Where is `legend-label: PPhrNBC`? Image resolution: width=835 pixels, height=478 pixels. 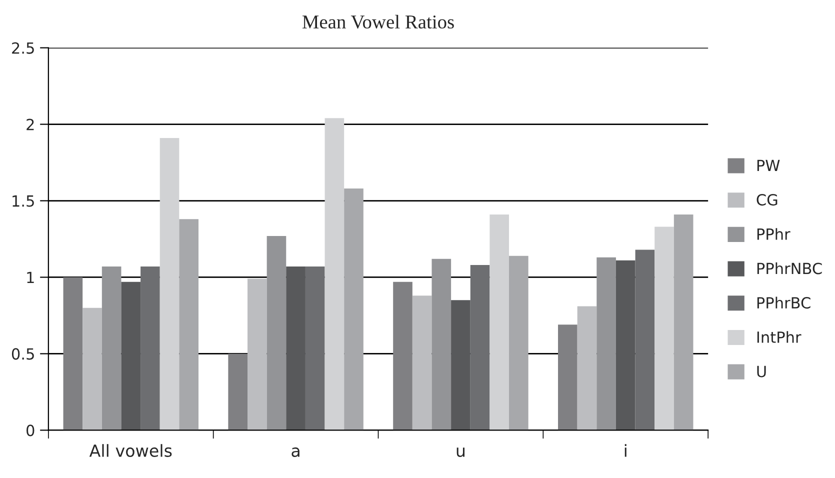
legend-label: PPhrNBC is located at coordinates (789, 268).